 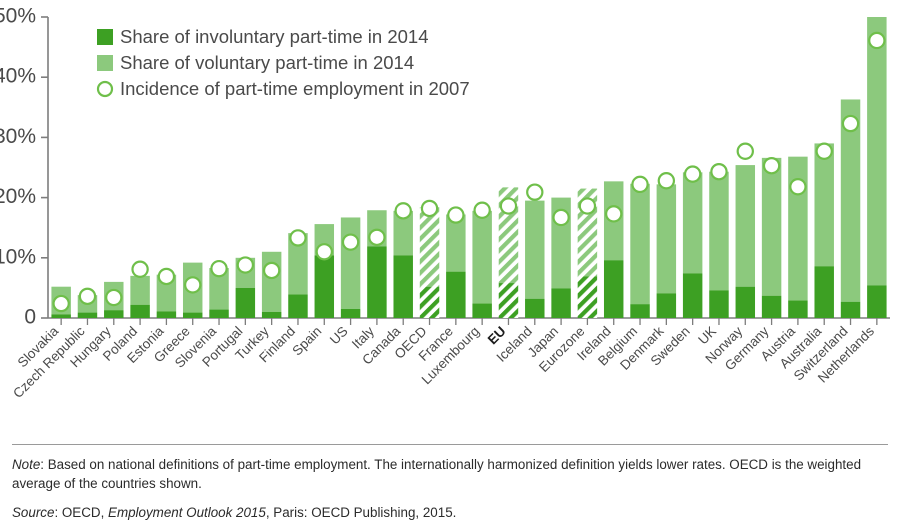 I want to click on y-tick-label: 20%, so click(x=18, y=196).